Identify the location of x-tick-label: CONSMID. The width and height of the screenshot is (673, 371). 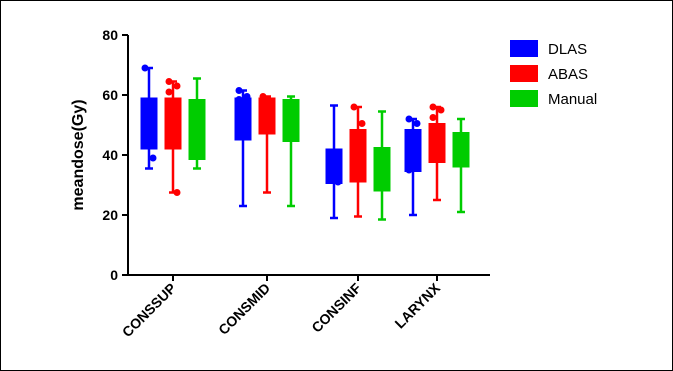
(244, 309).